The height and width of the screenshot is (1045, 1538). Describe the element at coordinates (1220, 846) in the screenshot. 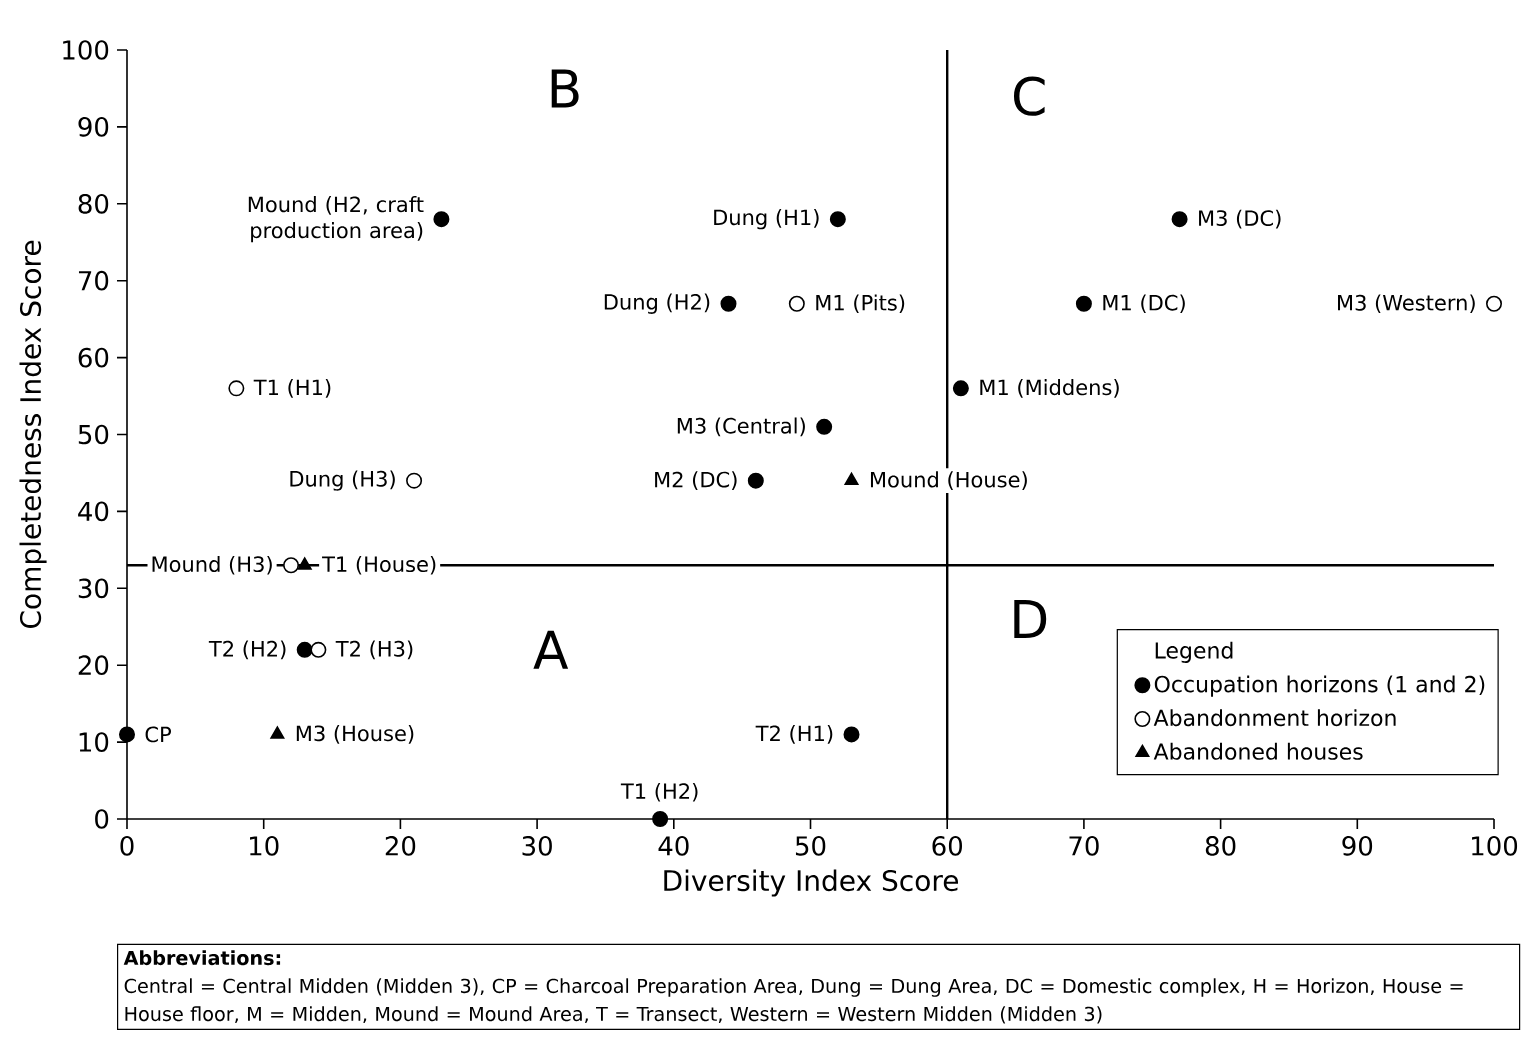

I see `x-tick-label: 80` at that location.